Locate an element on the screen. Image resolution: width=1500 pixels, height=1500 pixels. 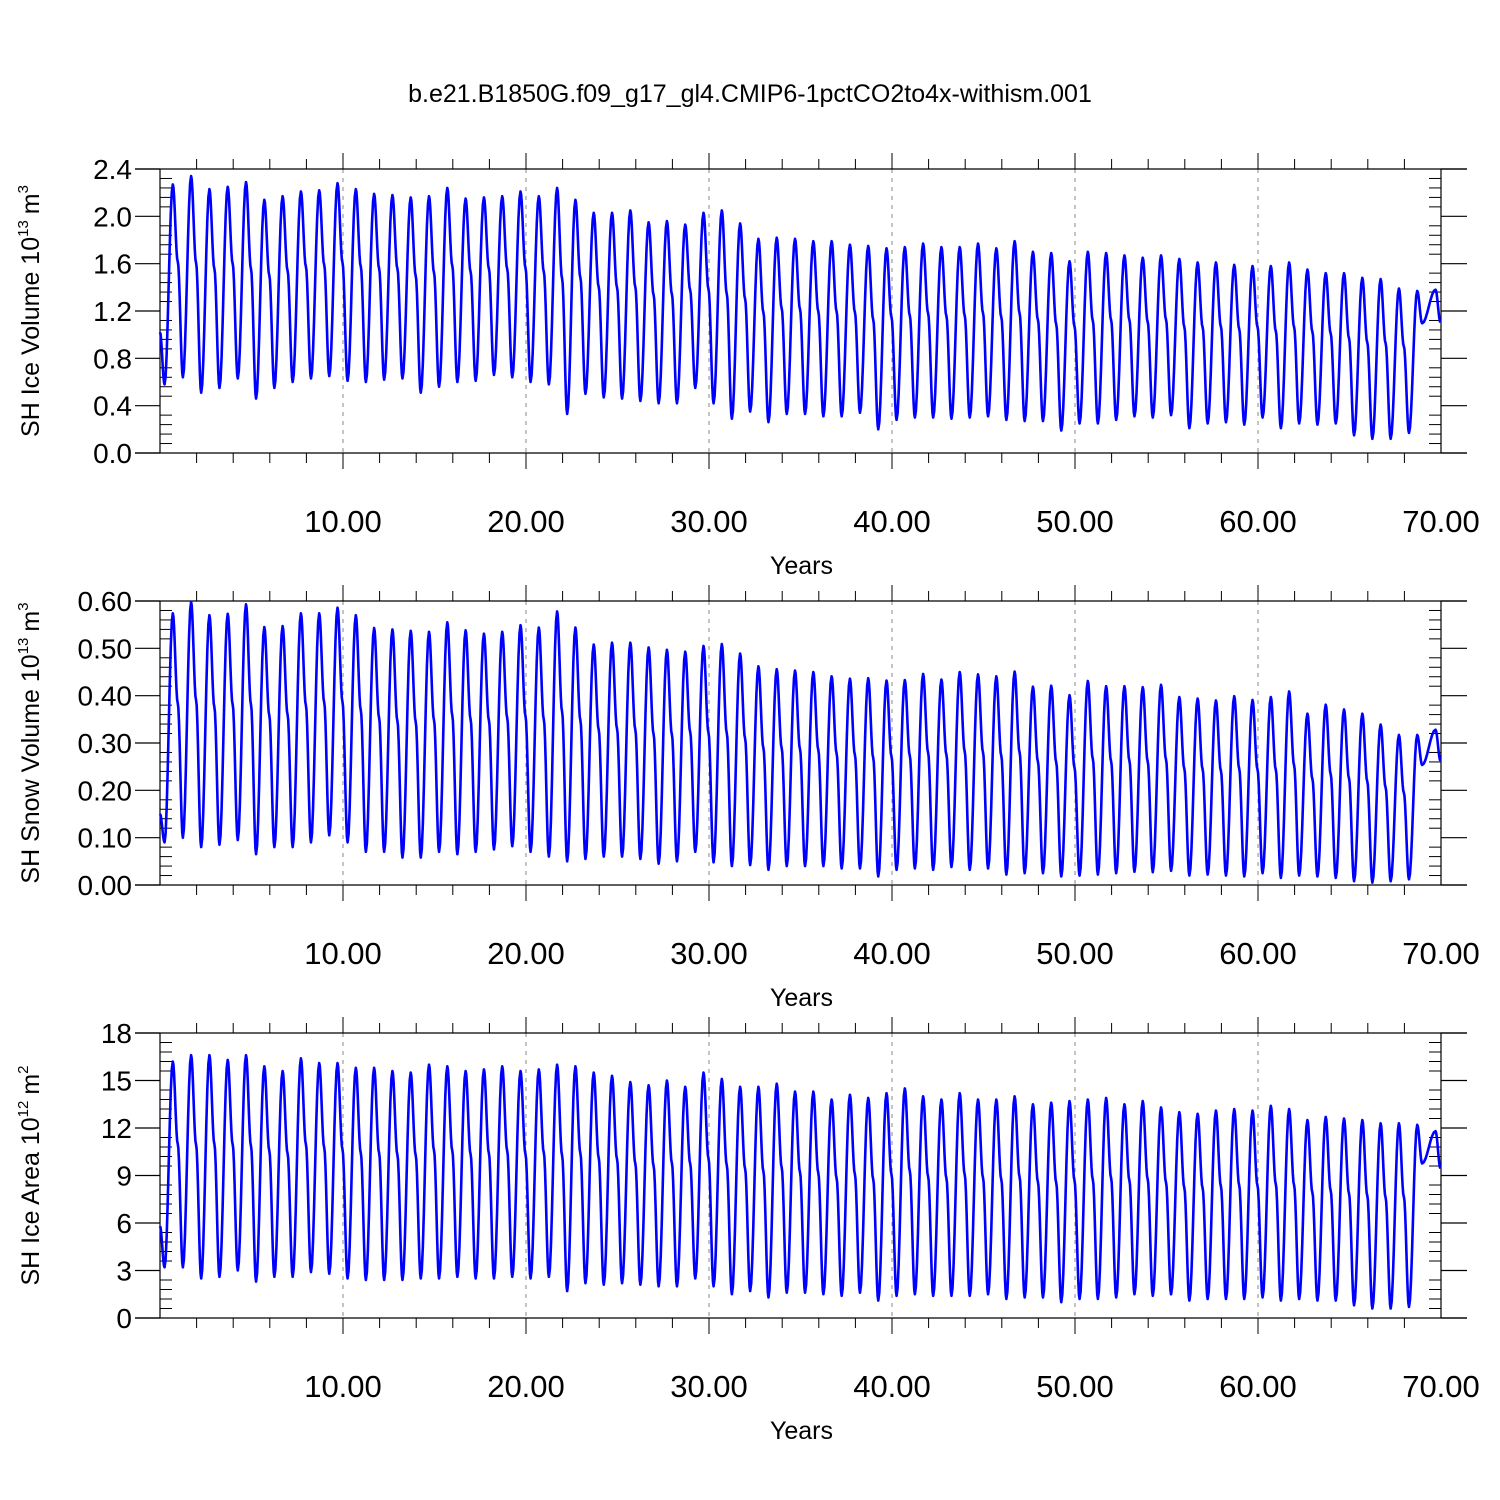
y-tick-label: 0.40 is located at coordinates (105, 696).